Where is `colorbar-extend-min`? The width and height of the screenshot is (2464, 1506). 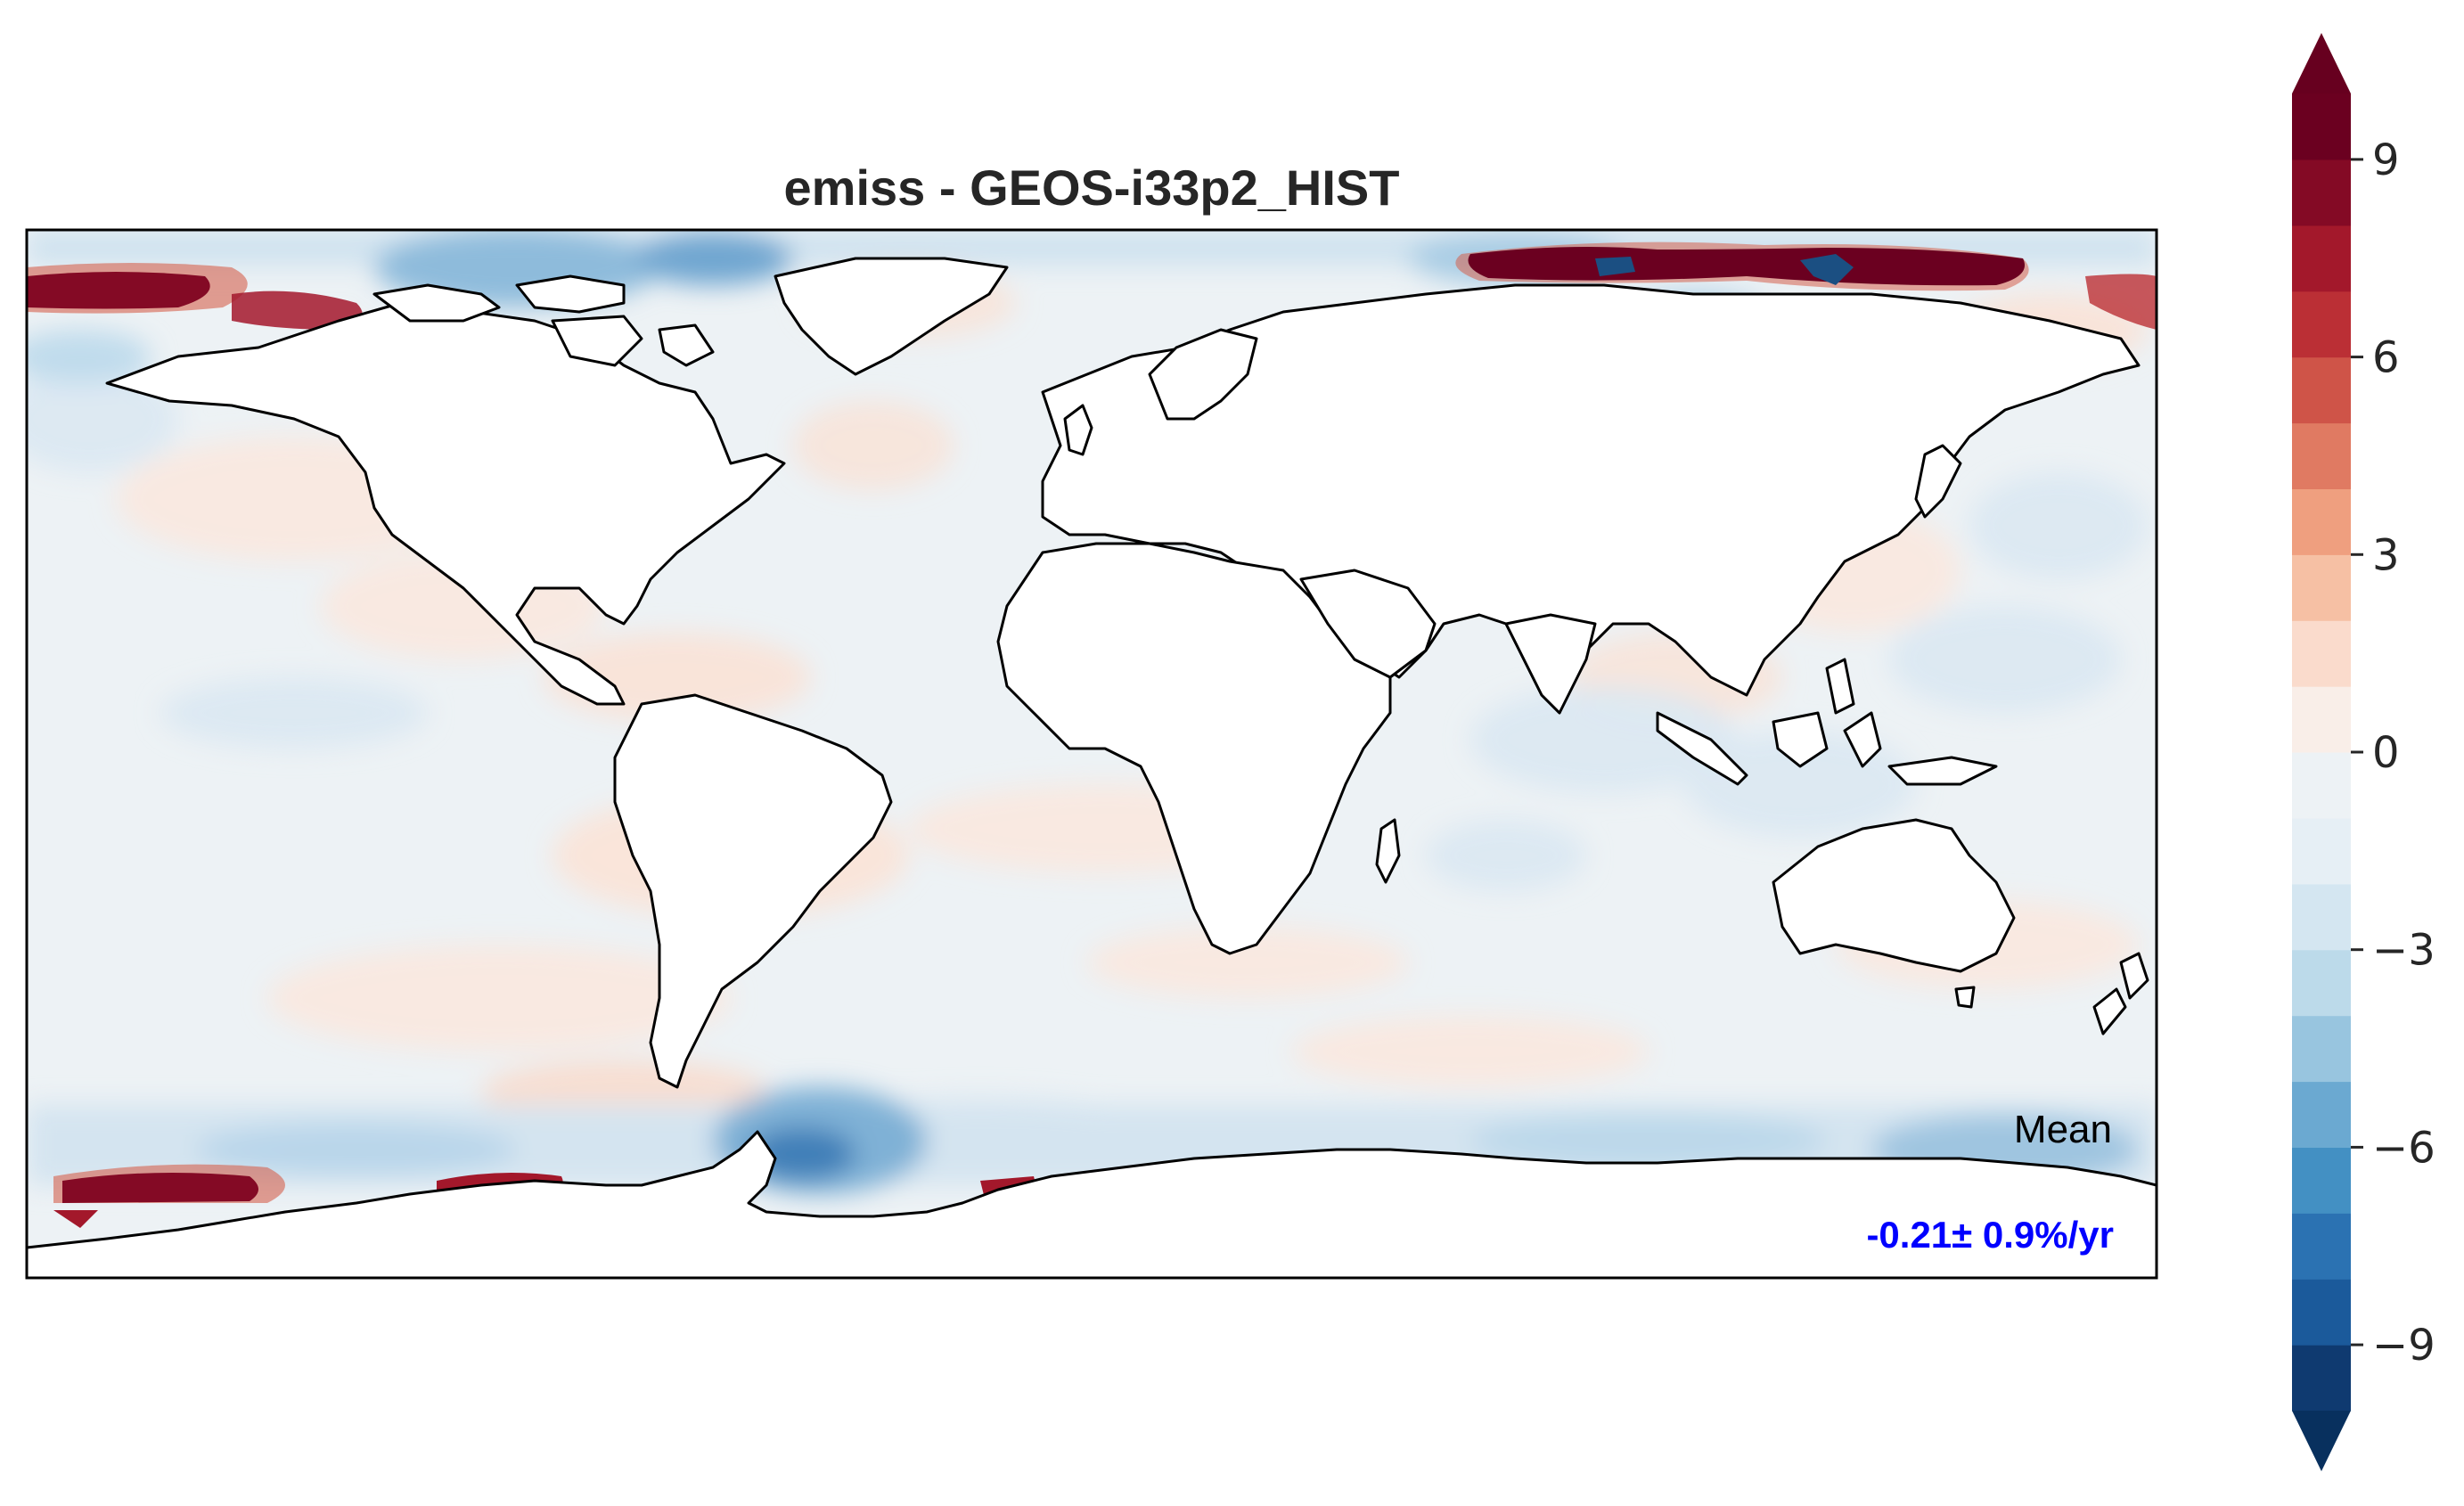 colorbar-extend-min is located at coordinates (2321, 1441).